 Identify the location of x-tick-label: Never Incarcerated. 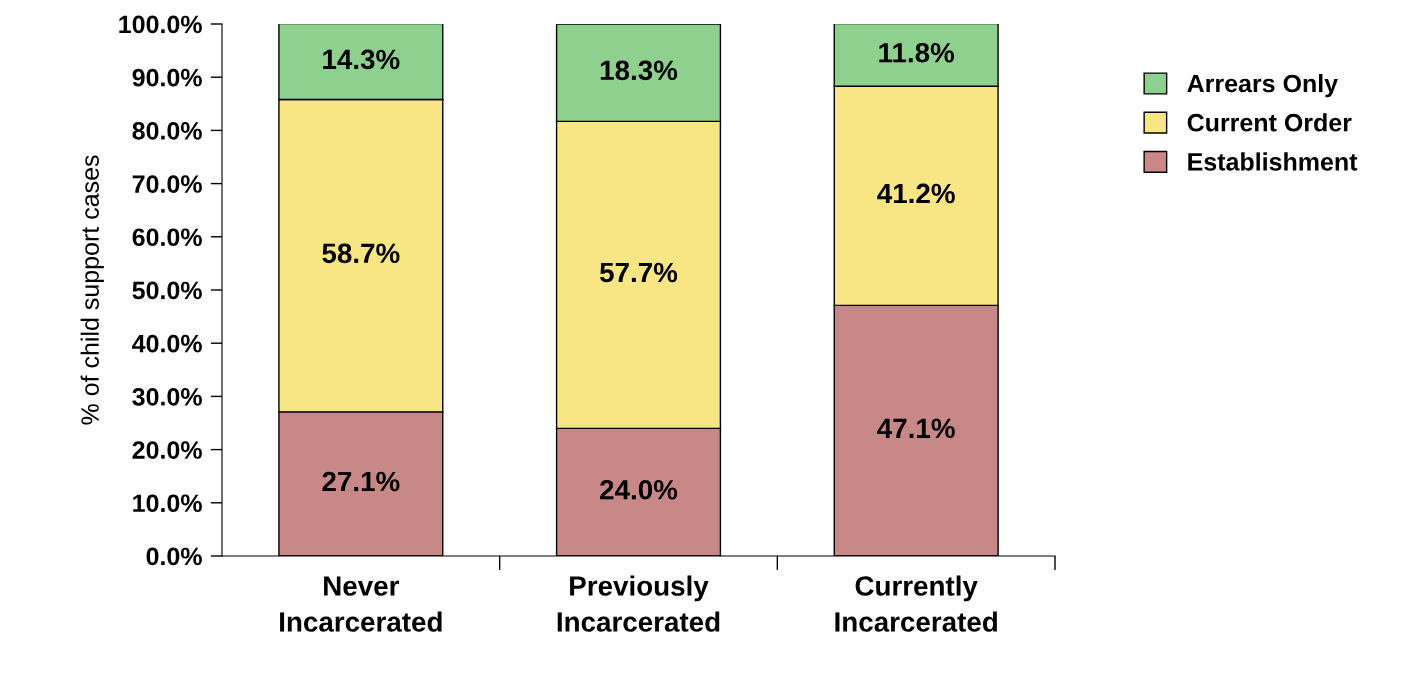
(361, 604).